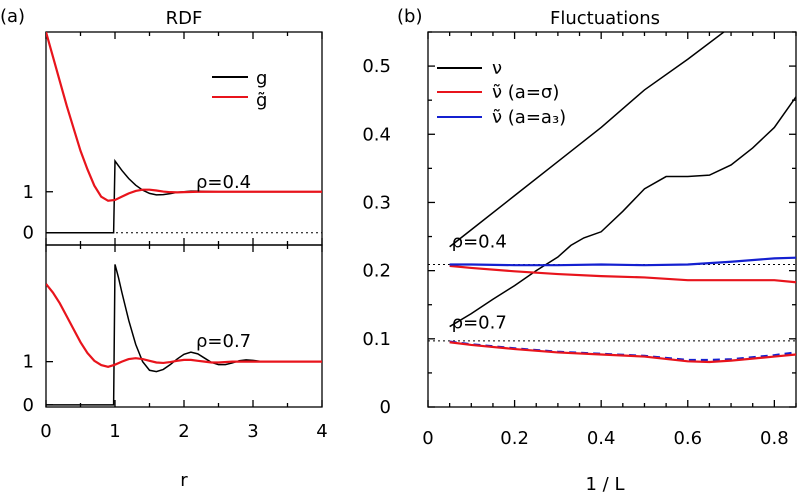  Describe the element at coordinates (239, 89) in the screenshot. I see `rdf-legend: g g̃` at that location.